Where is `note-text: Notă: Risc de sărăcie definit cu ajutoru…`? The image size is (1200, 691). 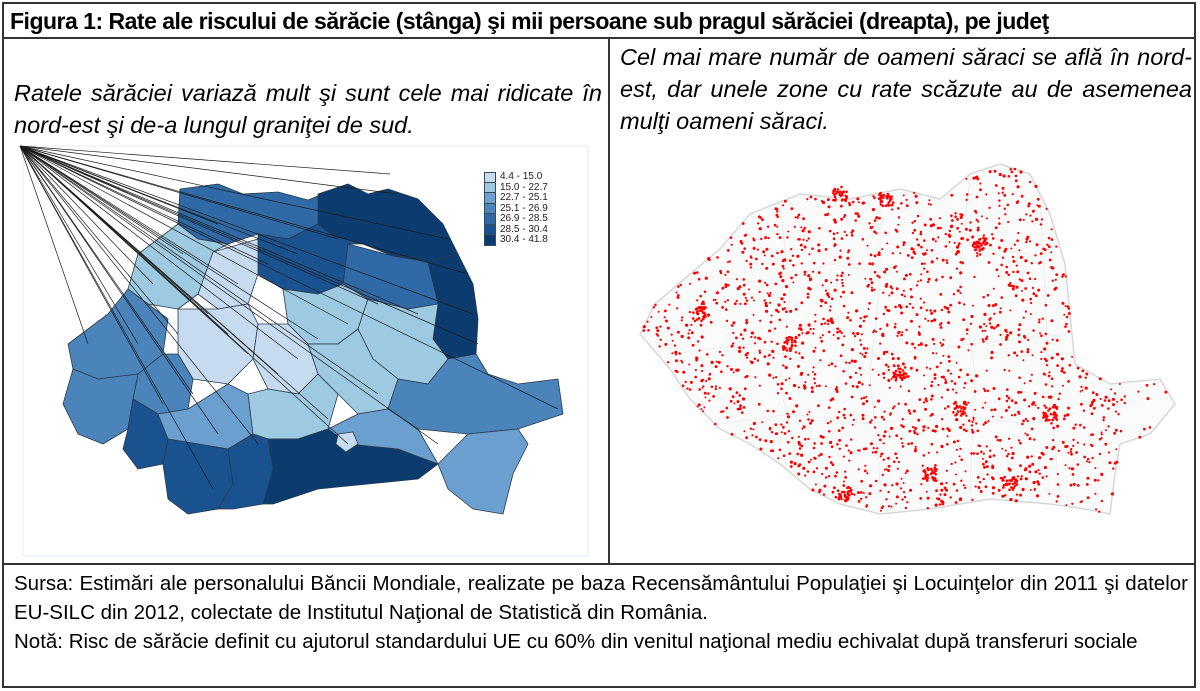
note-text: Notă: Risc de sărăcie definit cu ajutoru… is located at coordinates (576, 641).